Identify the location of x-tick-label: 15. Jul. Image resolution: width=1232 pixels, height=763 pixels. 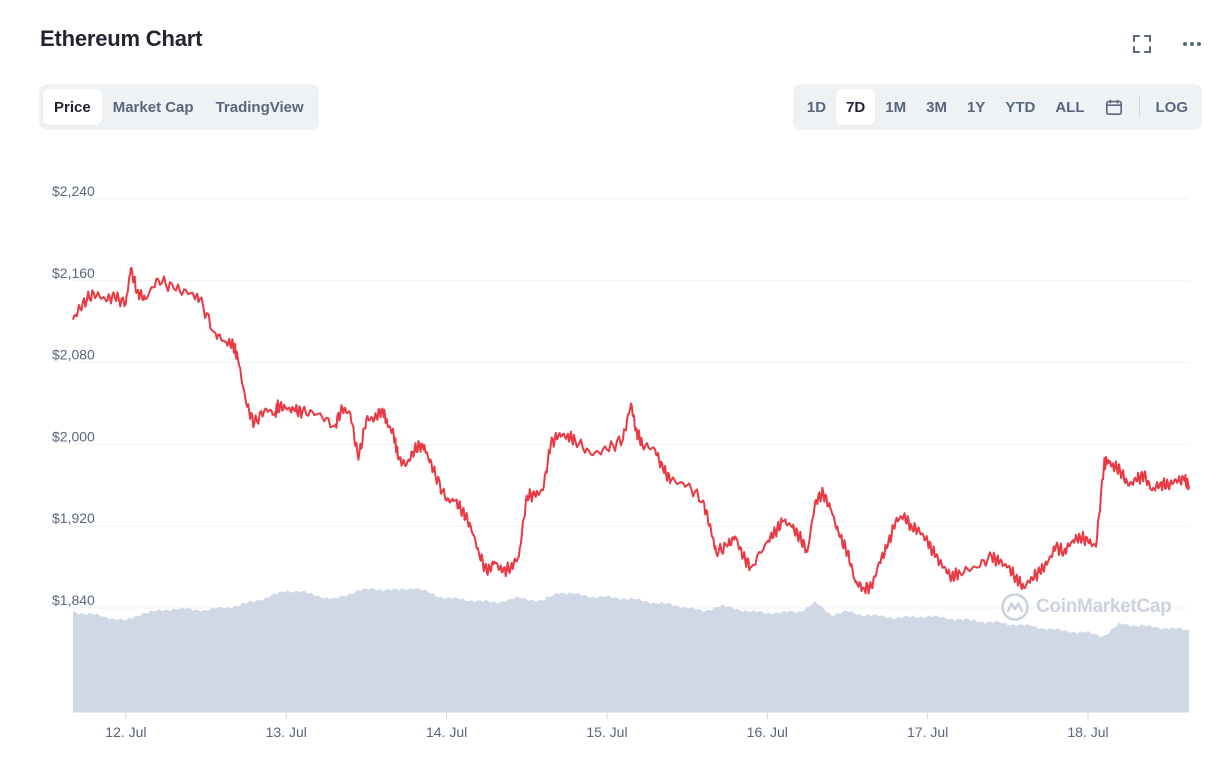
(606, 732).